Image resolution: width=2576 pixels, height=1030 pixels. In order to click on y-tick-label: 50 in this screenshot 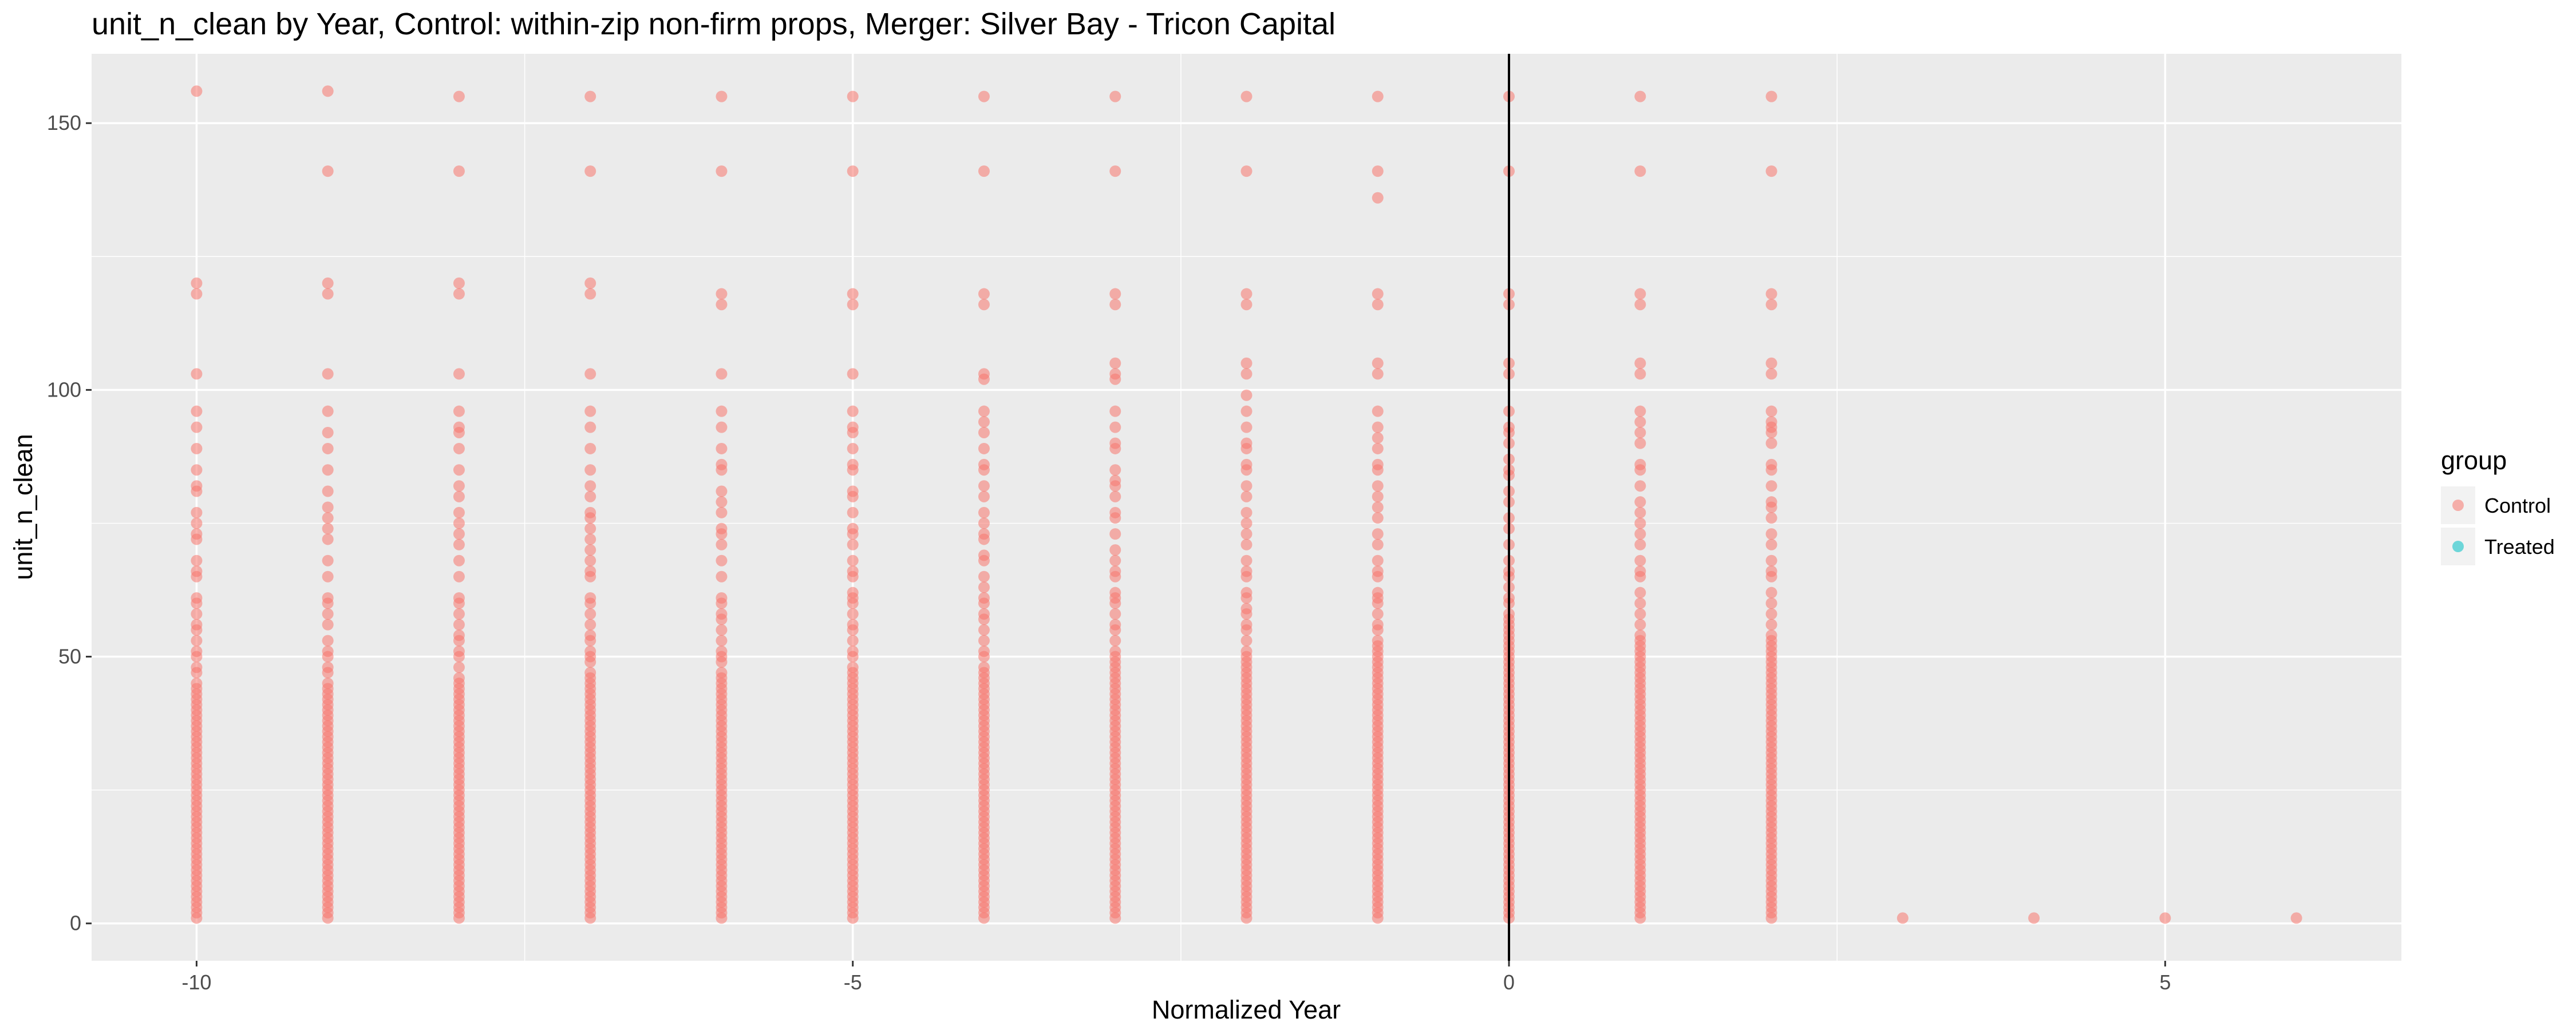, I will do `click(69, 656)`.